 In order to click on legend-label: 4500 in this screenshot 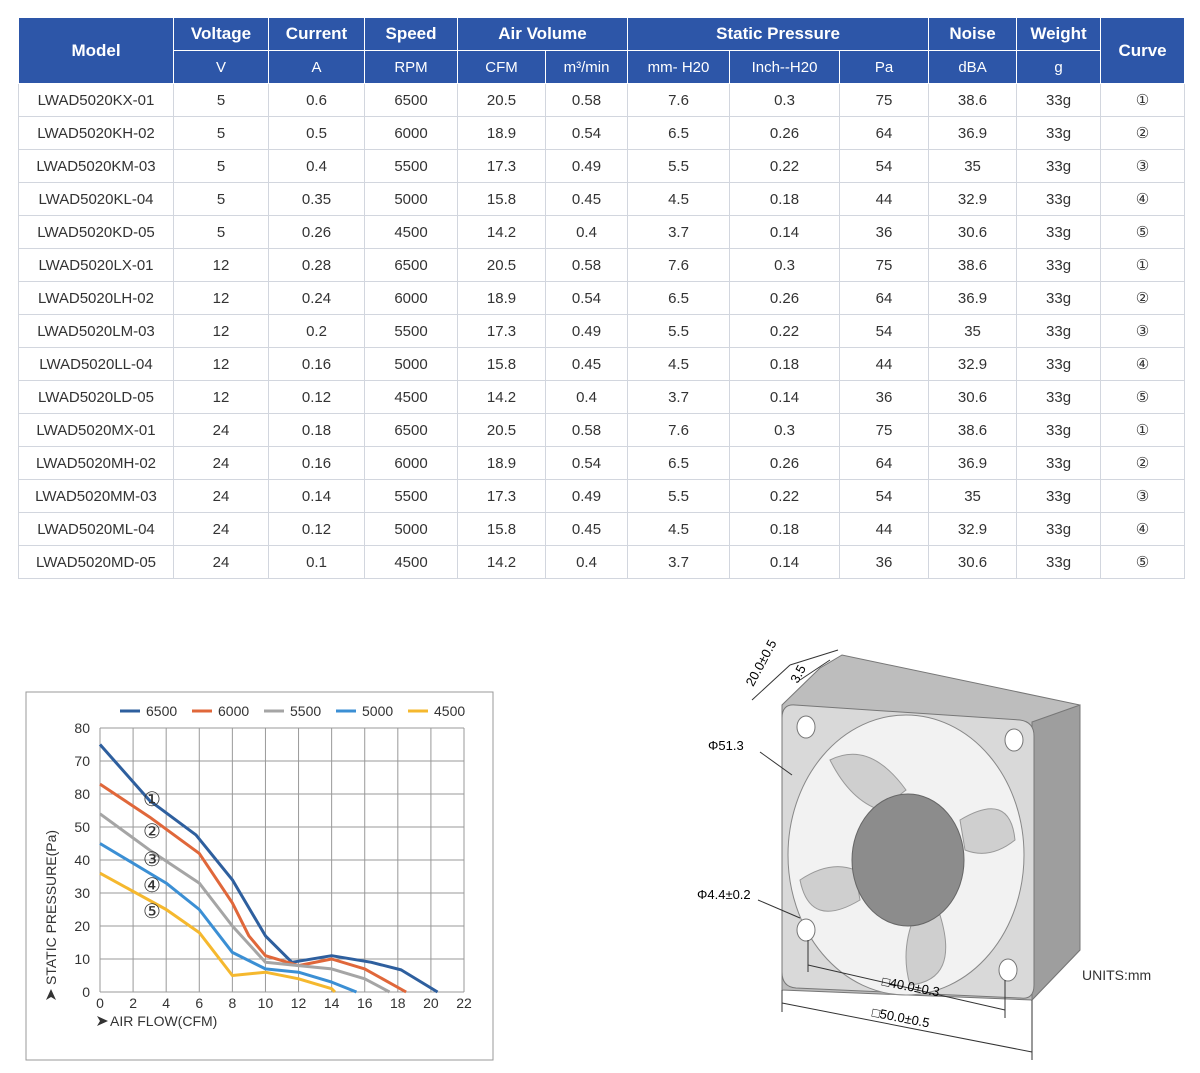, I will do `click(449, 711)`.